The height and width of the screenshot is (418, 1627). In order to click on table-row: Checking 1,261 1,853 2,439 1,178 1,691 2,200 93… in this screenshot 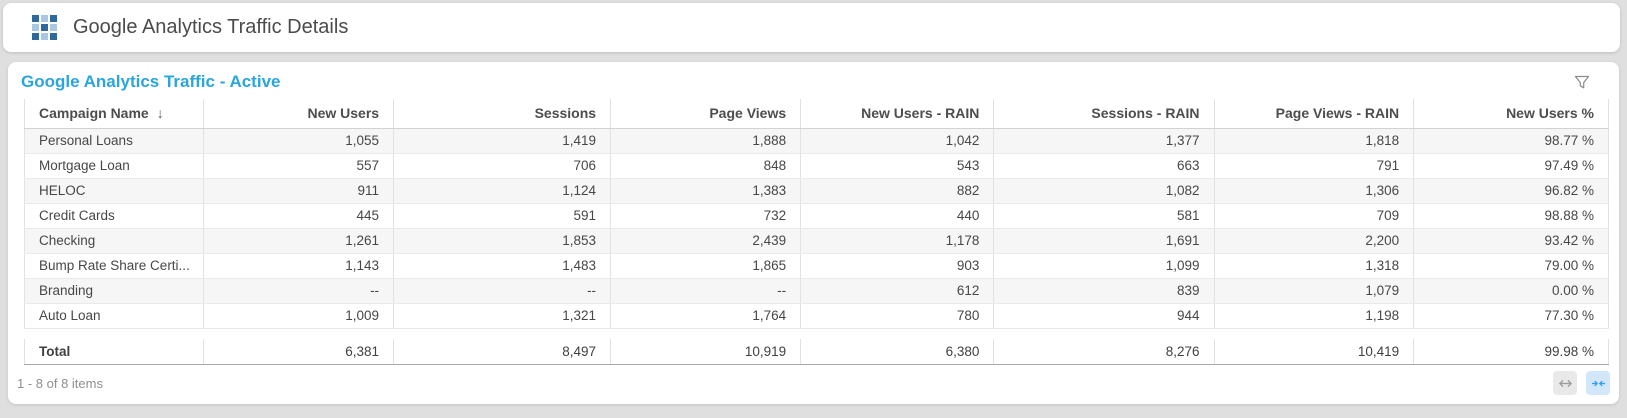, I will do `click(816, 241)`.